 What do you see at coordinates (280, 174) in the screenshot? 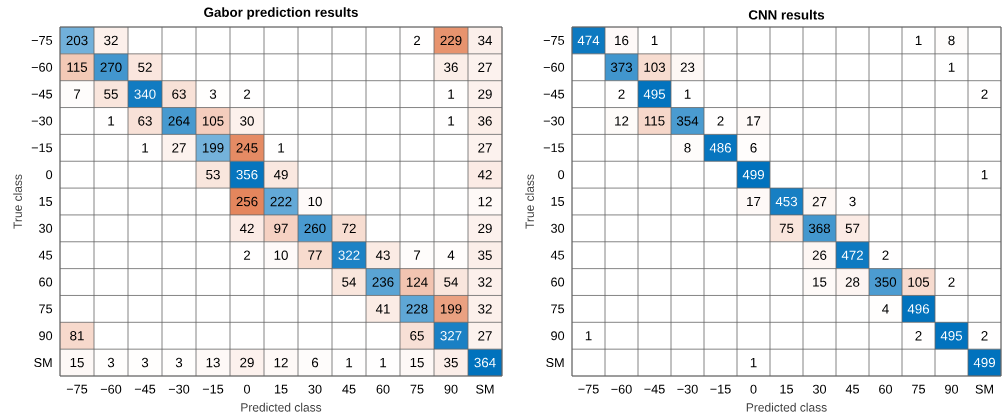
I see `data-label: 49` at bounding box center [280, 174].